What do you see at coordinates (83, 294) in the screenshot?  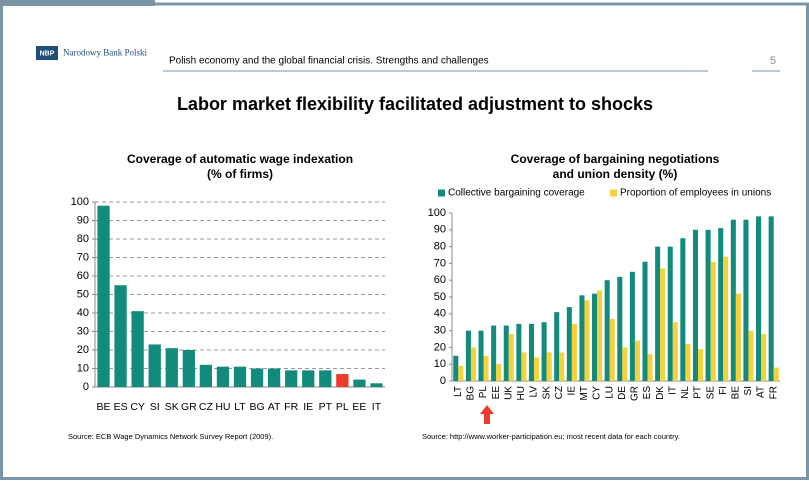 I see `y-tick-label: 50` at bounding box center [83, 294].